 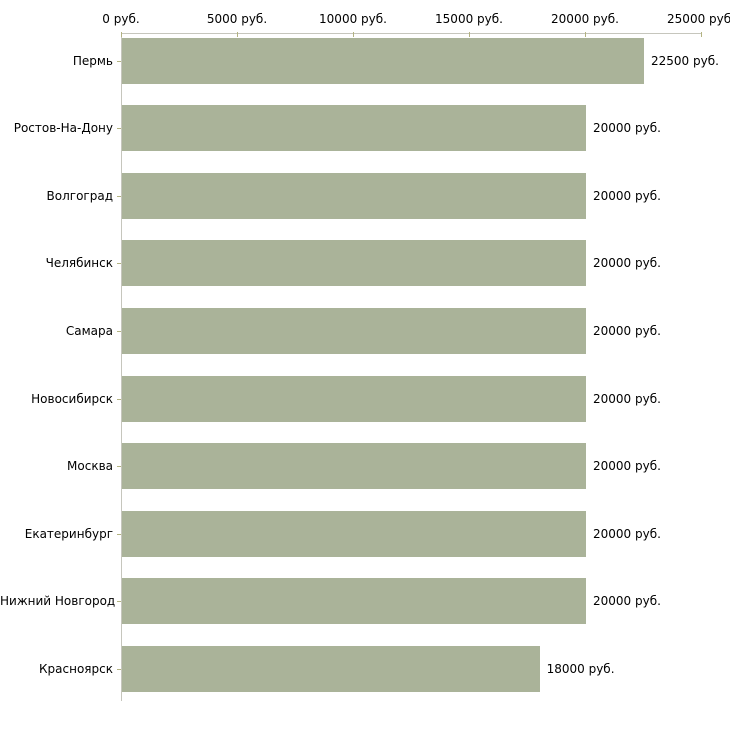 I want to click on category-label: Новосибирск, so click(x=72, y=398).